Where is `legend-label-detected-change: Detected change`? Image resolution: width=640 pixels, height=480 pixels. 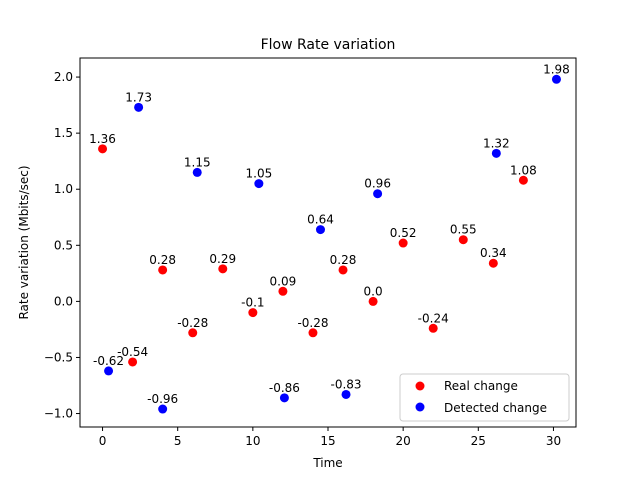
legend-label-detected-change: Detected change is located at coordinates (495, 408).